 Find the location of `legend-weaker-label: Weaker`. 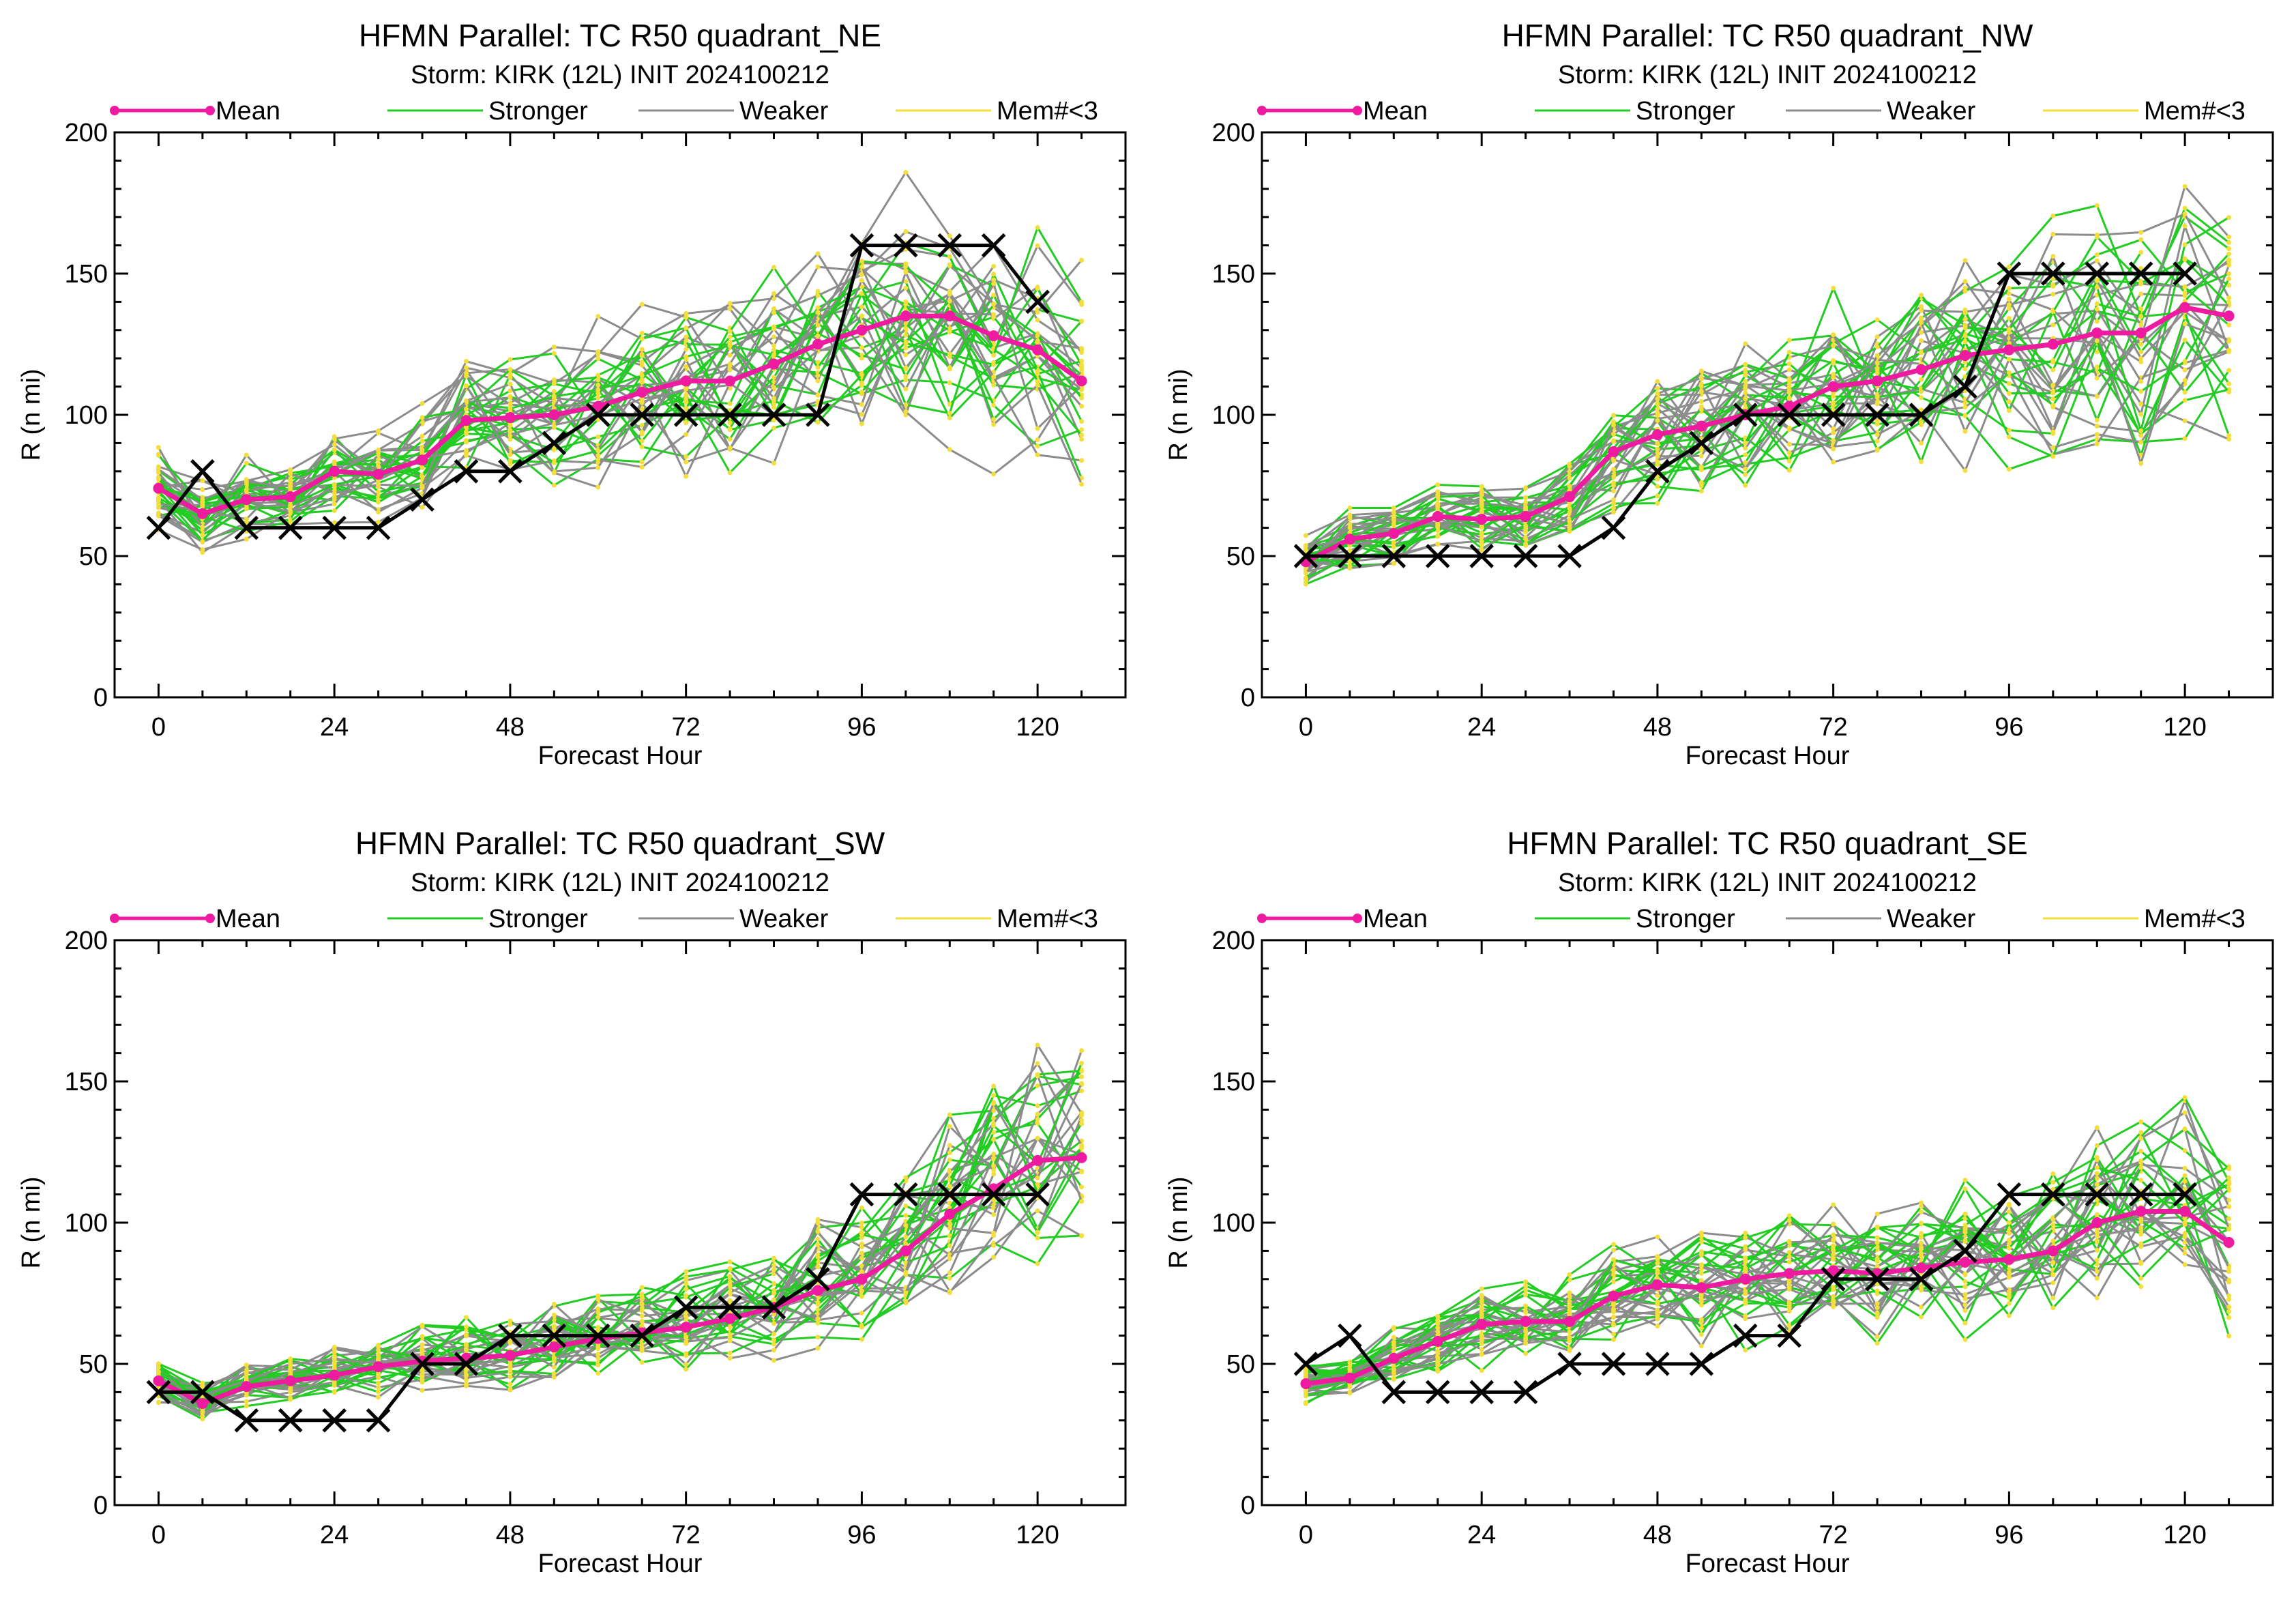

legend-weaker-label: Weaker is located at coordinates (784, 112).